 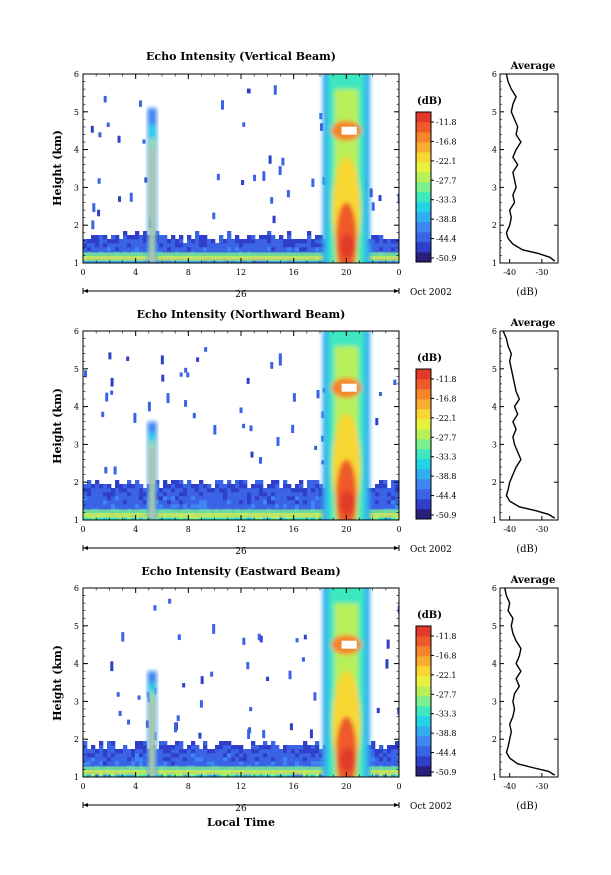 I want to click on panel-title: Echo Intensity (Northward Beam), so click(x=241, y=314).